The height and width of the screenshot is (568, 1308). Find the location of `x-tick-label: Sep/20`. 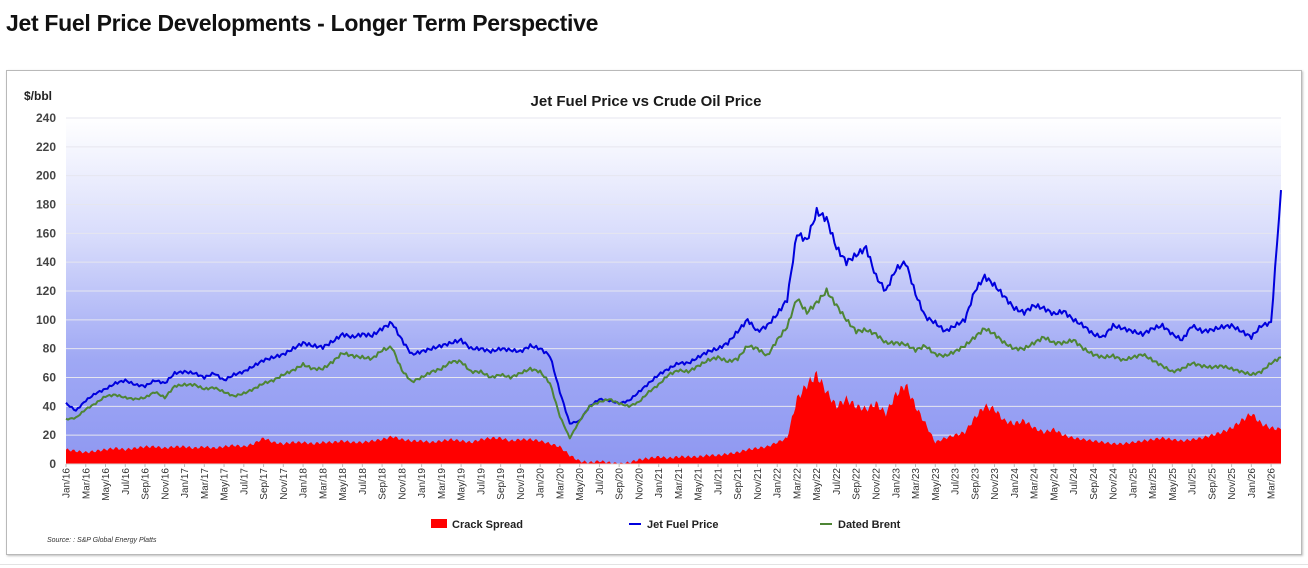

x-tick-label: Sep/20 is located at coordinates (620, 484).